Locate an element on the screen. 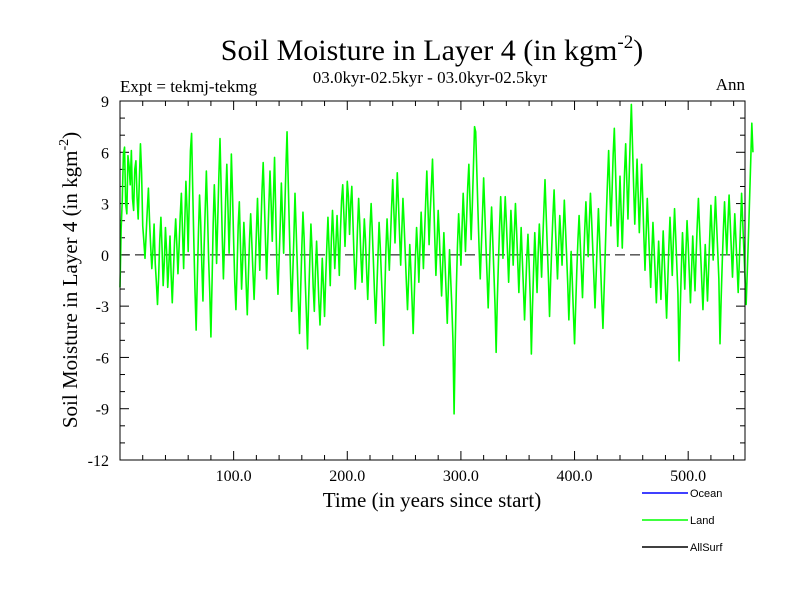 The height and width of the screenshot is (600, 800). x-tick-label: 100.0 is located at coordinates (234, 476).